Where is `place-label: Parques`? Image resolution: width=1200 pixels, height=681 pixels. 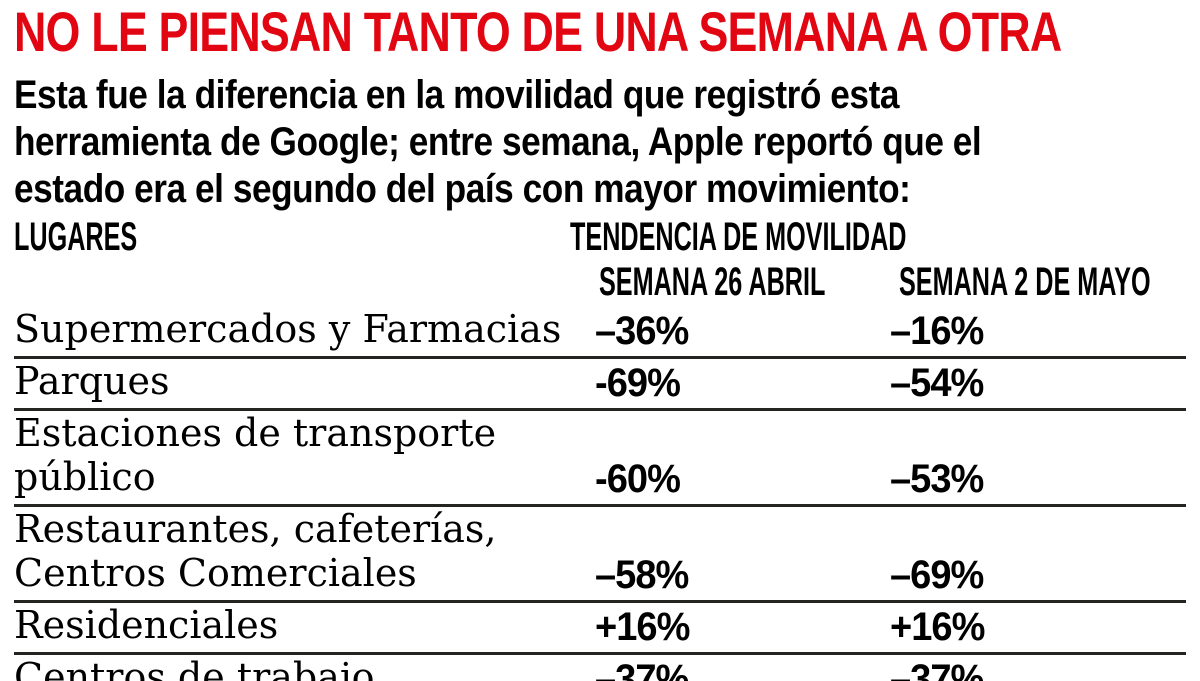
place-label: Parques is located at coordinates (92, 381).